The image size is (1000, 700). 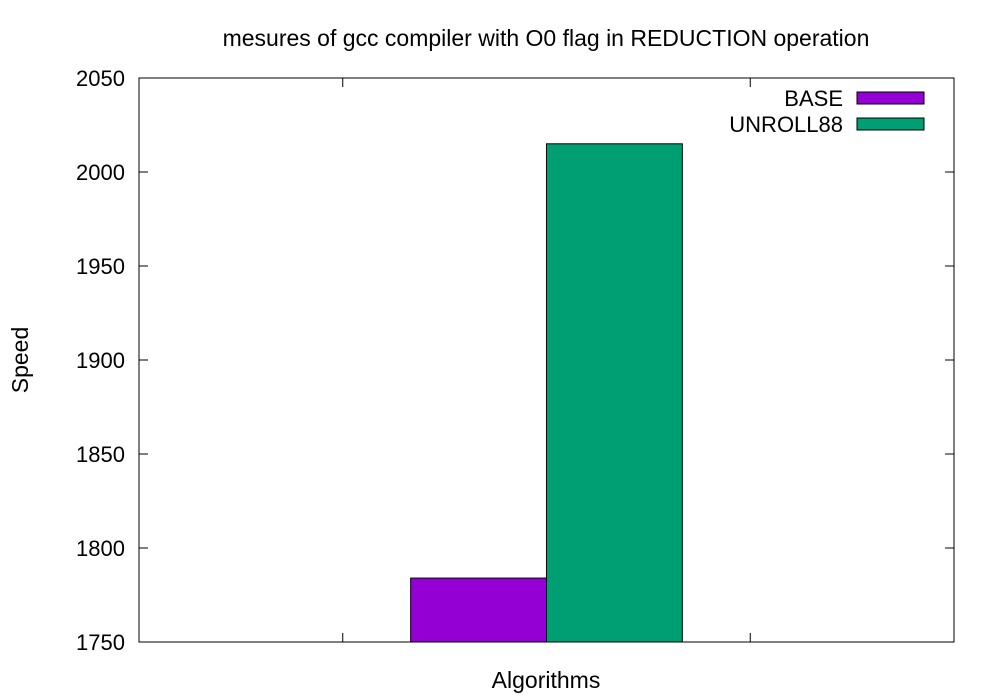 I want to click on bar-unroll88, so click(x=614, y=393).